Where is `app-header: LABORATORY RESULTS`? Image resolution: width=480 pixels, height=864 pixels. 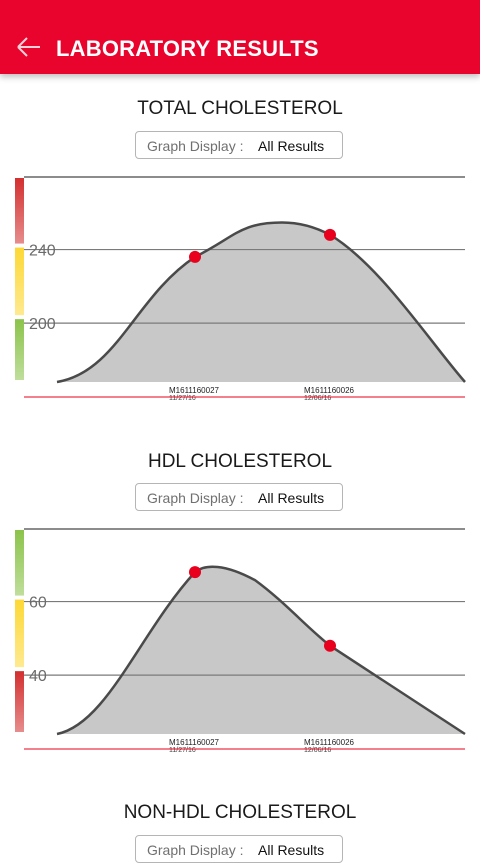 app-header: LABORATORY RESULTS is located at coordinates (240, 37).